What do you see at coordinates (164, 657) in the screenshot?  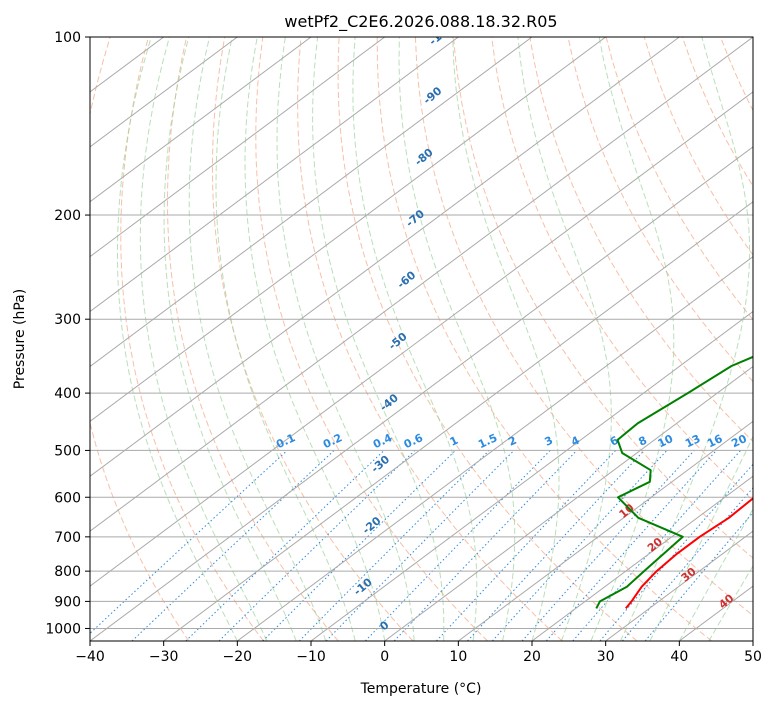 I see `x-tick-label: −30` at bounding box center [164, 657].